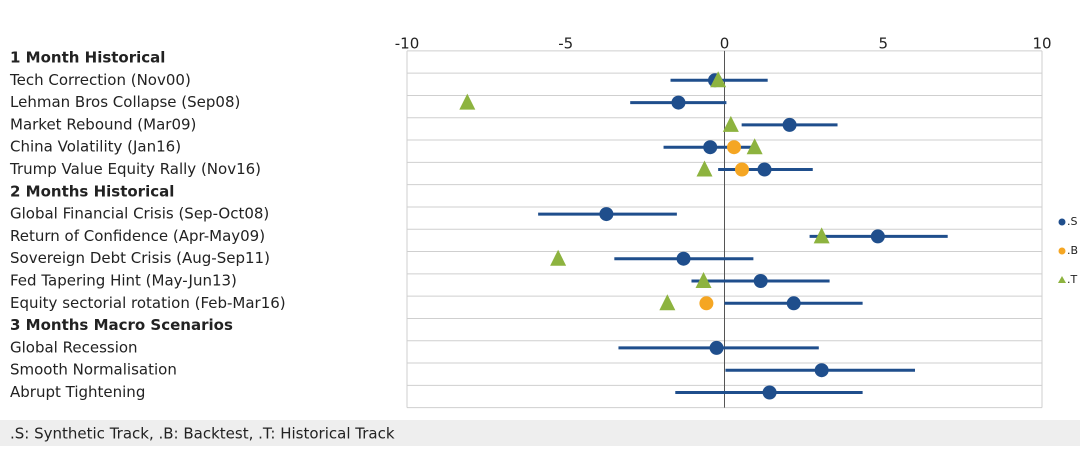  What do you see at coordinates (565, 44) in the screenshot?
I see `x-tick-label: -5` at bounding box center [565, 44].